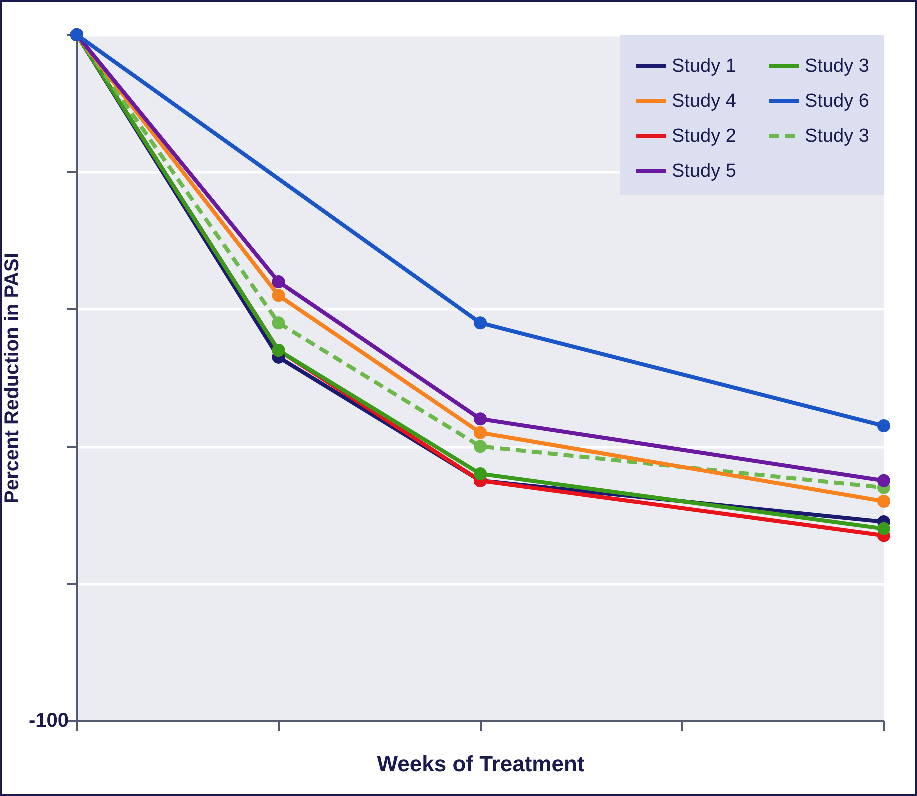 Image resolution: width=917 pixels, height=796 pixels. I want to click on legend-label: Study 2, so click(704, 136).